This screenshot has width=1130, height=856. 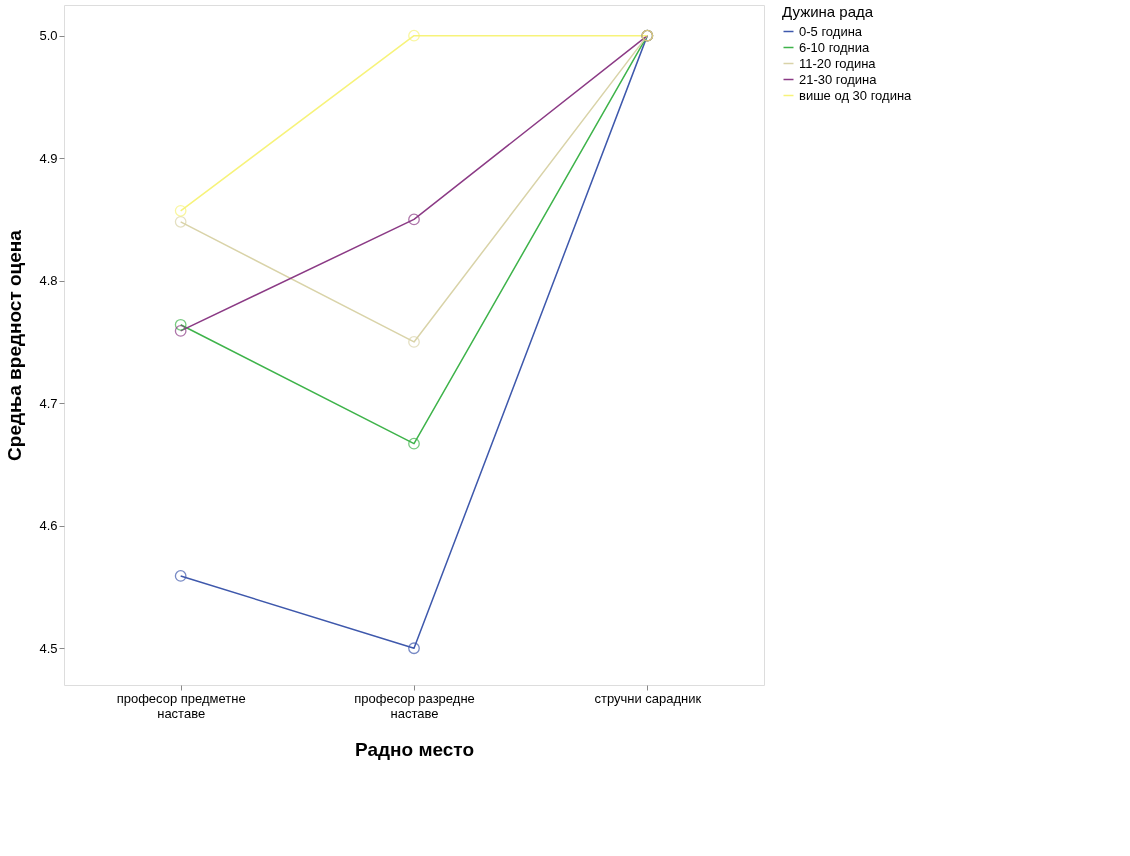 What do you see at coordinates (48, 158) in the screenshot?
I see `y-tick-label: 4.9` at bounding box center [48, 158].